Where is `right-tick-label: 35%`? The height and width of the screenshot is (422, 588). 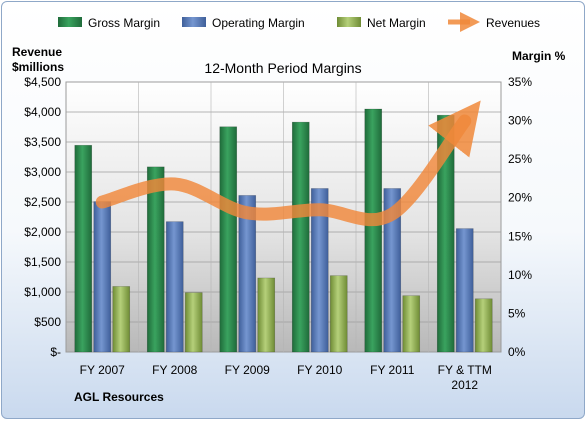
right-tick-label: 35% is located at coordinates (520, 82).